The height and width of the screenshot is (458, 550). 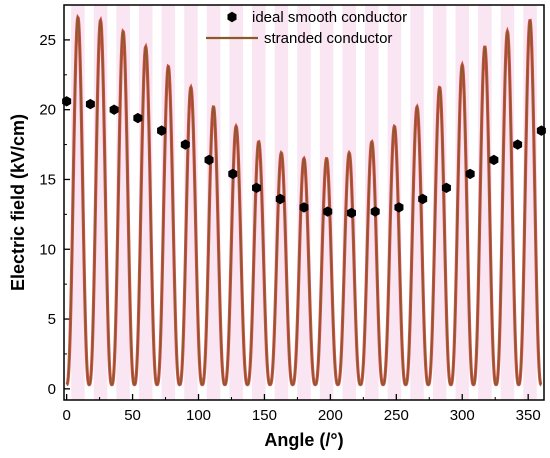 What do you see at coordinates (52, 319) in the screenshot?
I see `y-tick-label: 5` at bounding box center [52, 319].